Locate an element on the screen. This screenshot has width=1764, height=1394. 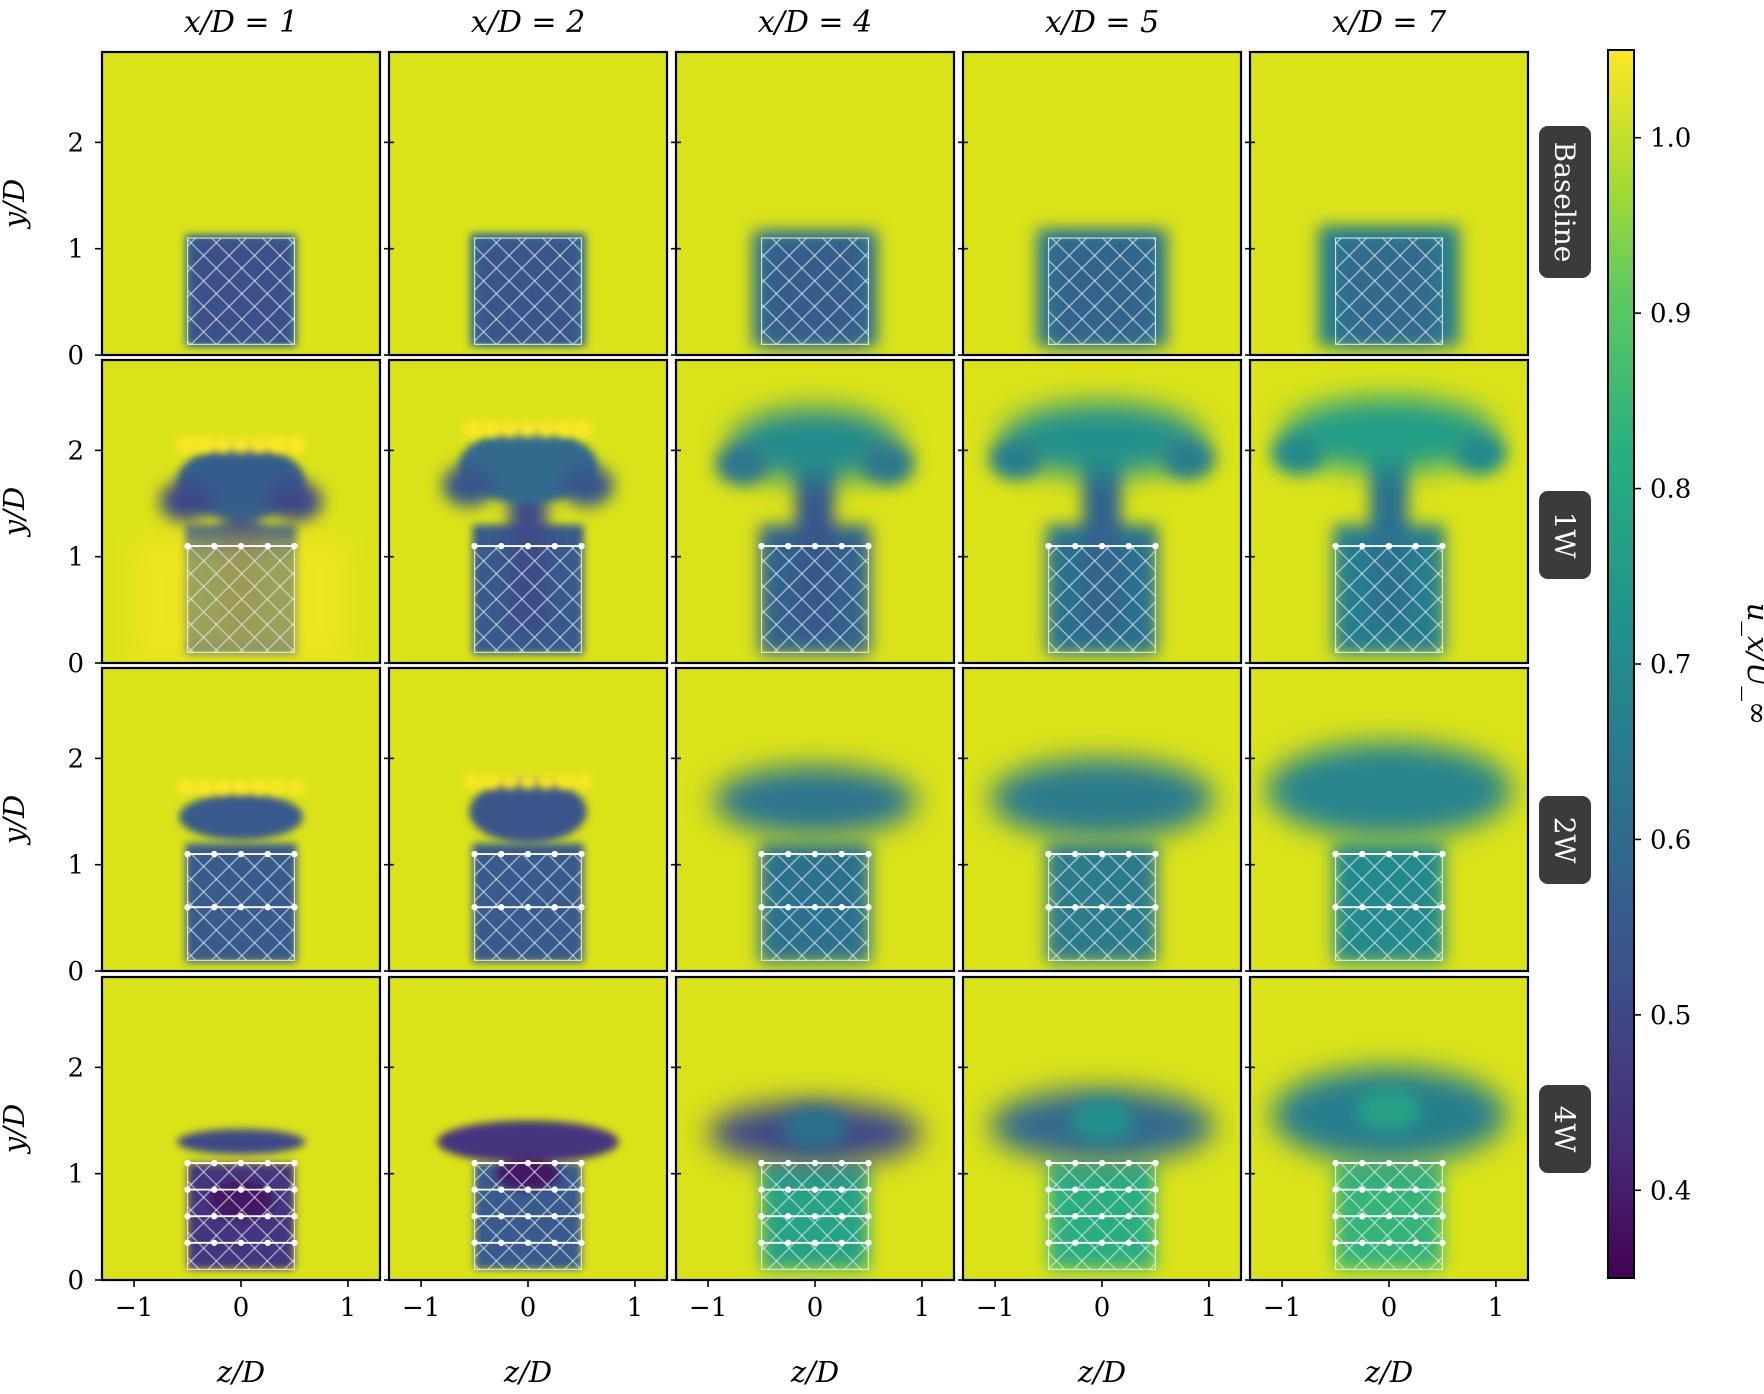
row-badge-label-1w: 1W is located at coordinates (1564, 535).